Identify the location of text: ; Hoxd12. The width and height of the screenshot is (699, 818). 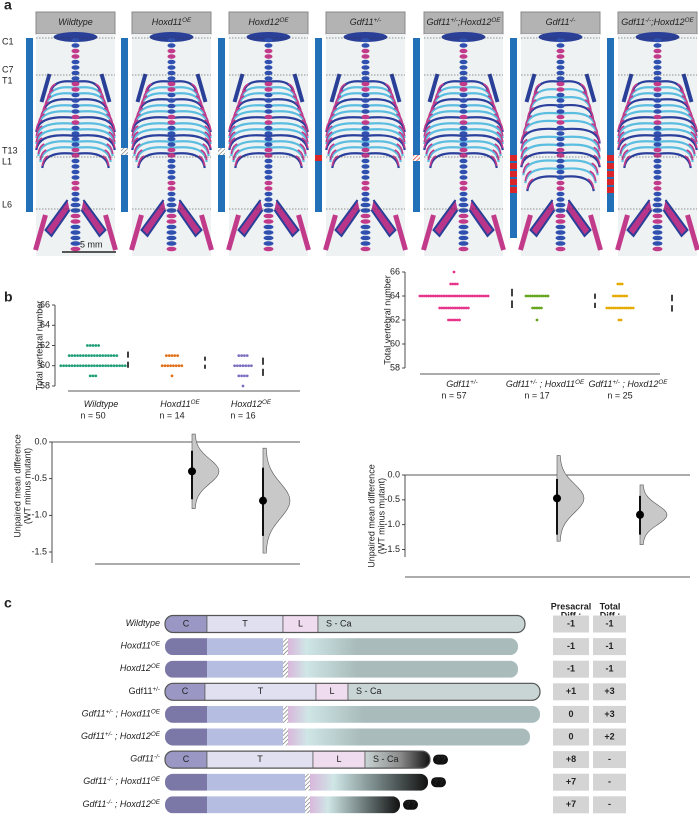
(131, 804).